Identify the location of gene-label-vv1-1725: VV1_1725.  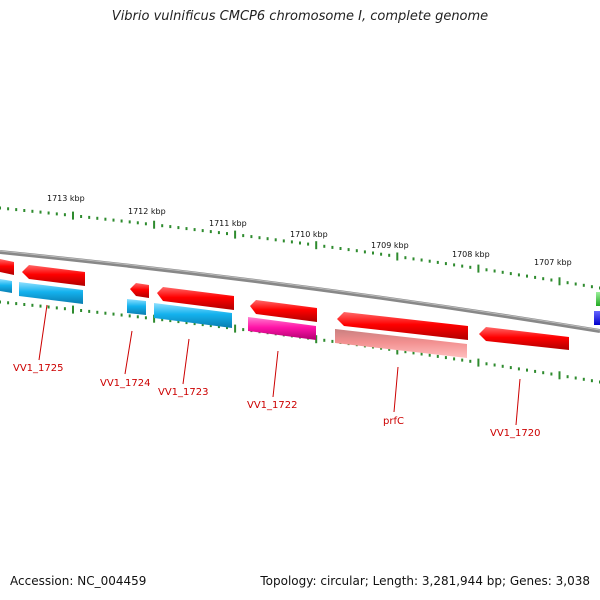
(38, 368).